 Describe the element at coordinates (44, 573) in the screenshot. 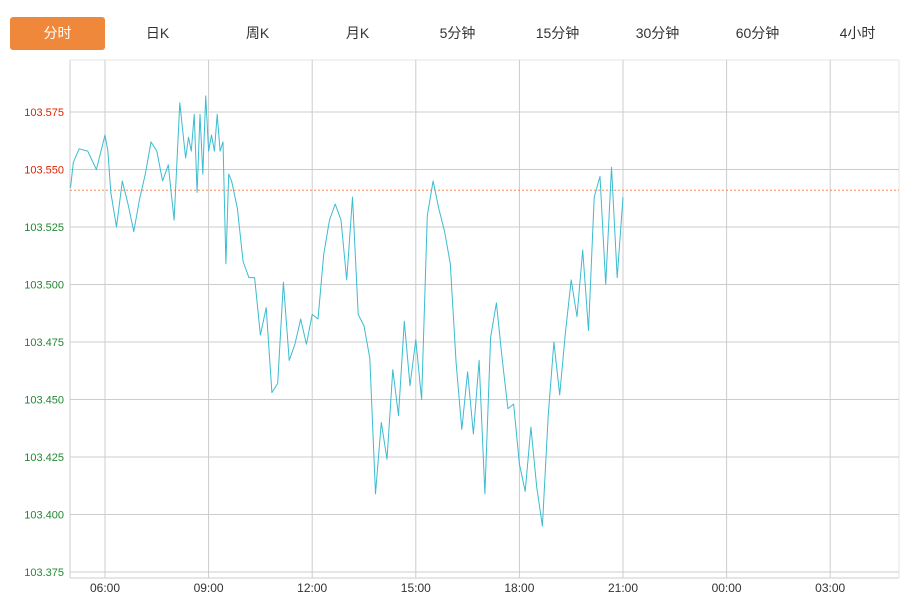

I see `y-tick-label: 103.375` at that location.